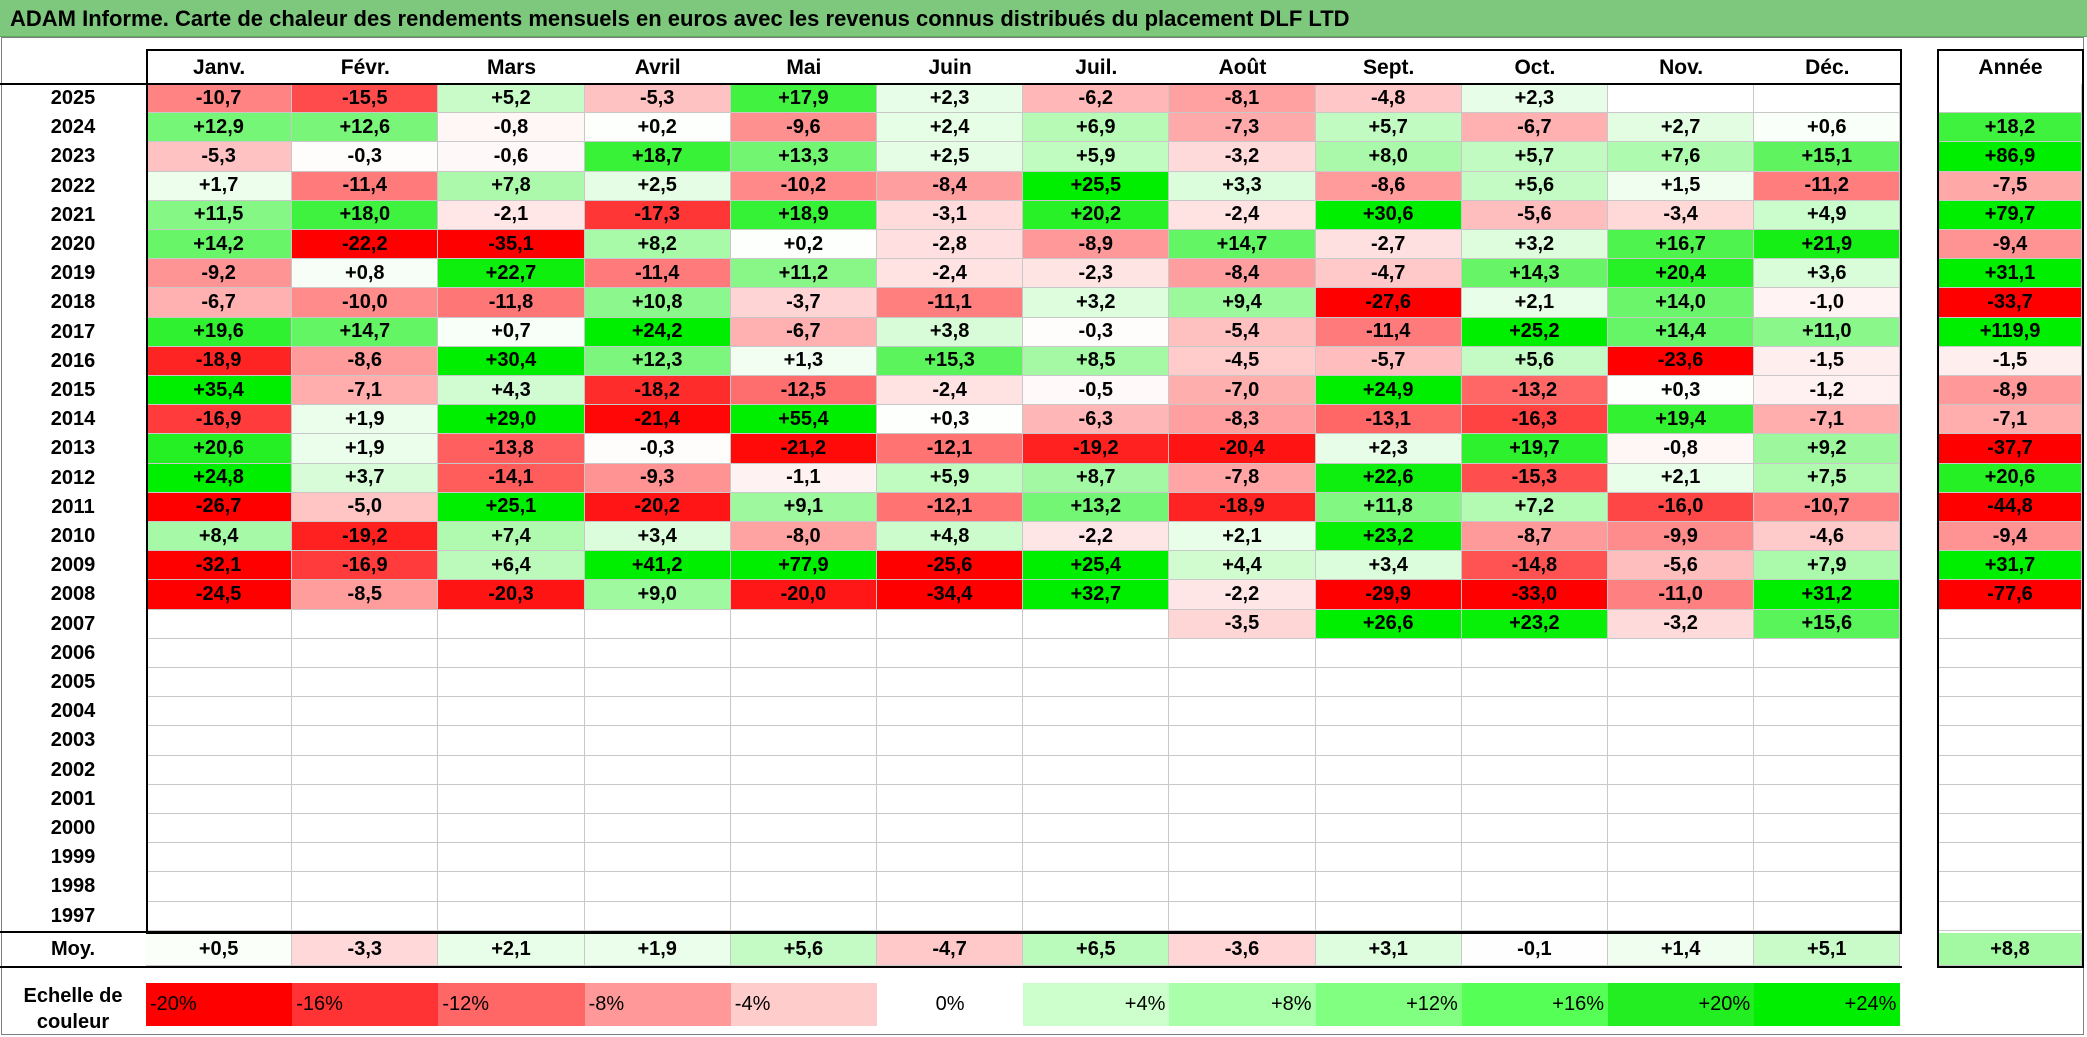 The image size is (2087, 1037). What do you see at coordinates (1534, 1004) in the screenshot?
I see `color-scale-cell: +16%` at bounding box center [1534, 1004].